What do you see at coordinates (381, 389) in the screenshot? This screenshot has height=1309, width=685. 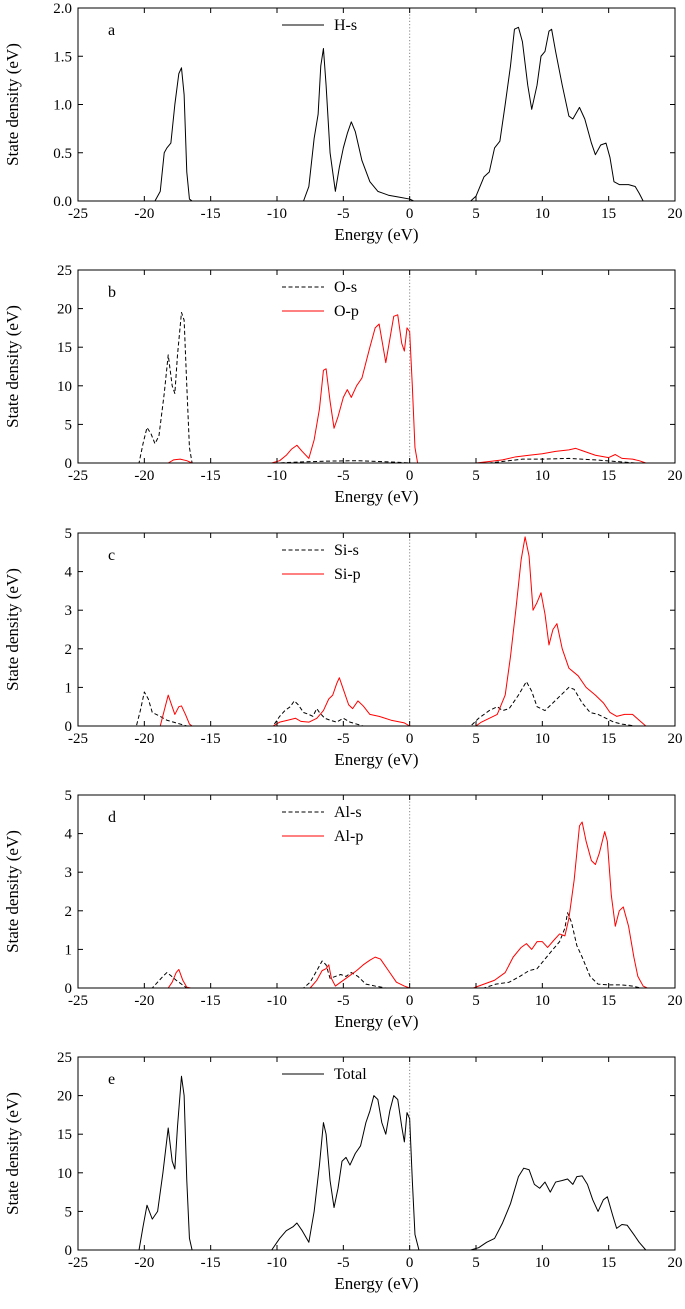 I see `series-line-o-p` at bounding box center [381, 389].